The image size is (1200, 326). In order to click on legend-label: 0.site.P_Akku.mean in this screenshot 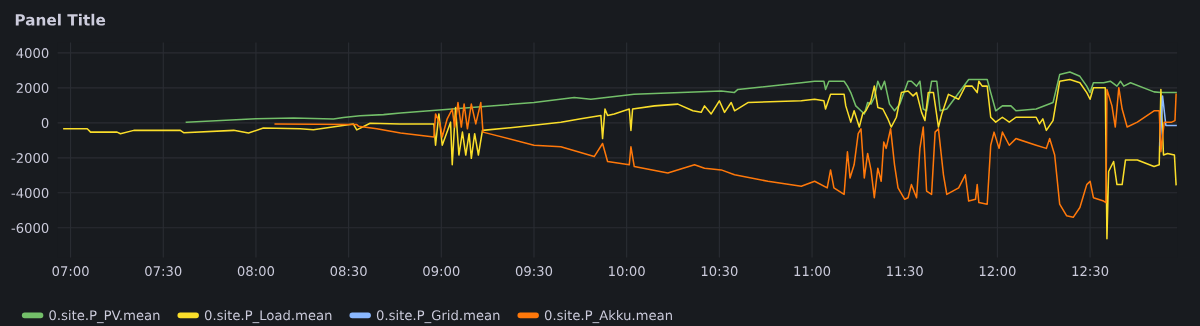, I will do `click(608, 316)`.